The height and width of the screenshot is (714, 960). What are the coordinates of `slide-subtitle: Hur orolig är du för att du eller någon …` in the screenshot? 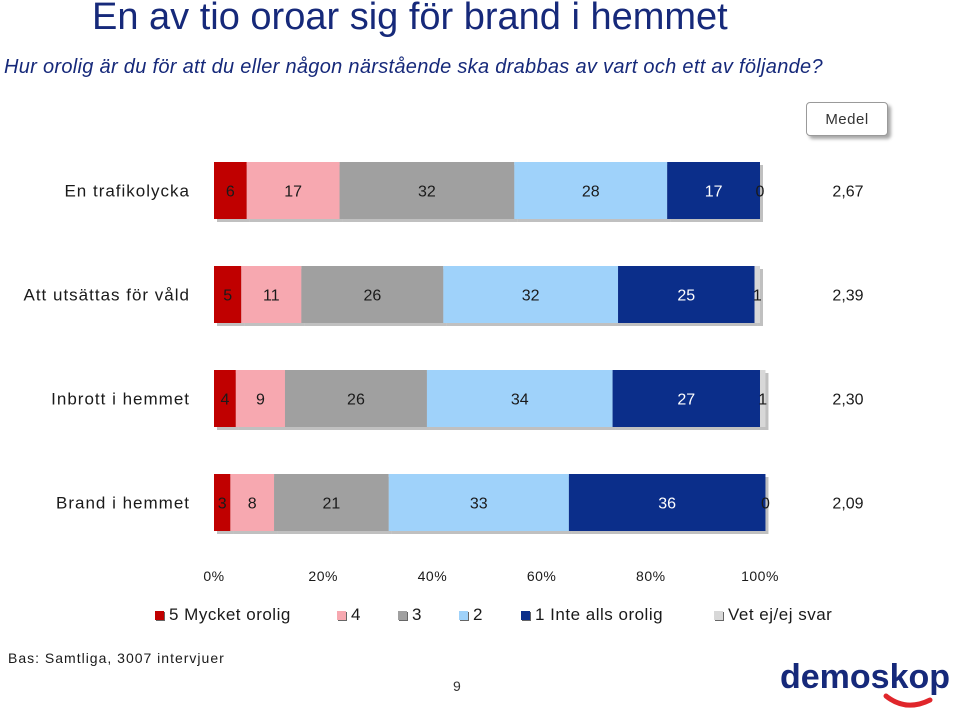 It's located at (413, 67).